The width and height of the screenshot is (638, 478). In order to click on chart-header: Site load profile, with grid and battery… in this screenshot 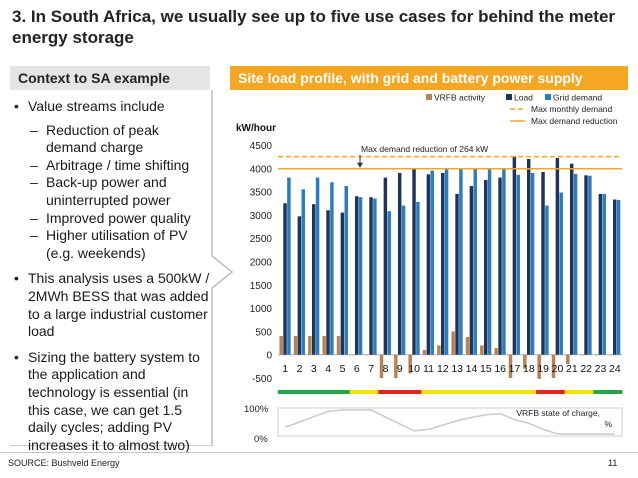, I will do `click(429, 78)`.